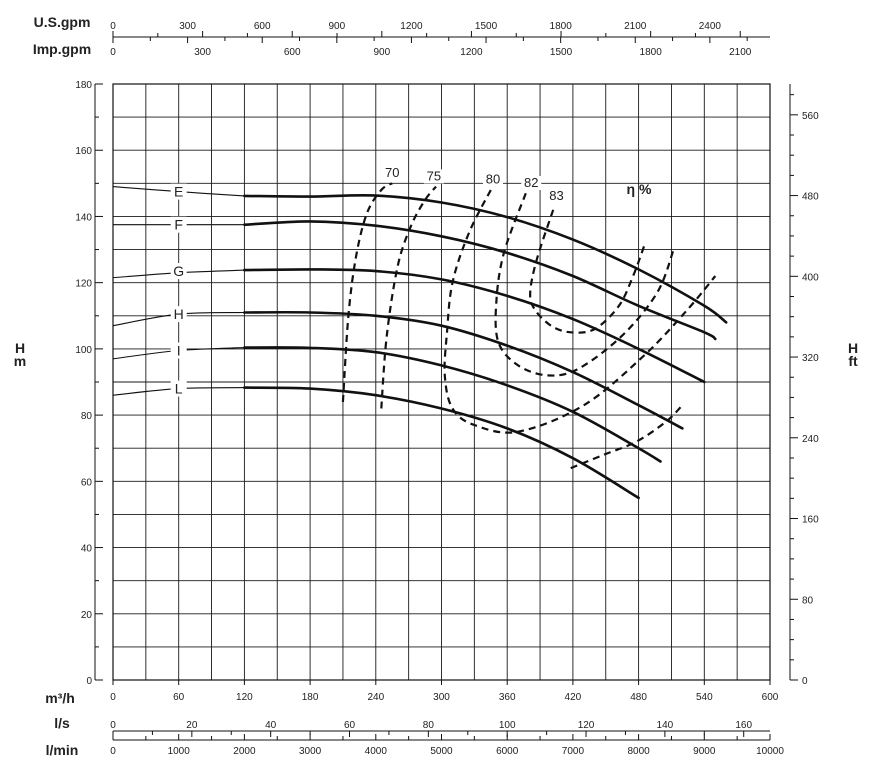 The height and width of the screenshot is (763, 870). Describe the element at coordinates (441, 697) in the screenshot. I see `x-axis-tick-label: 300` at that location.